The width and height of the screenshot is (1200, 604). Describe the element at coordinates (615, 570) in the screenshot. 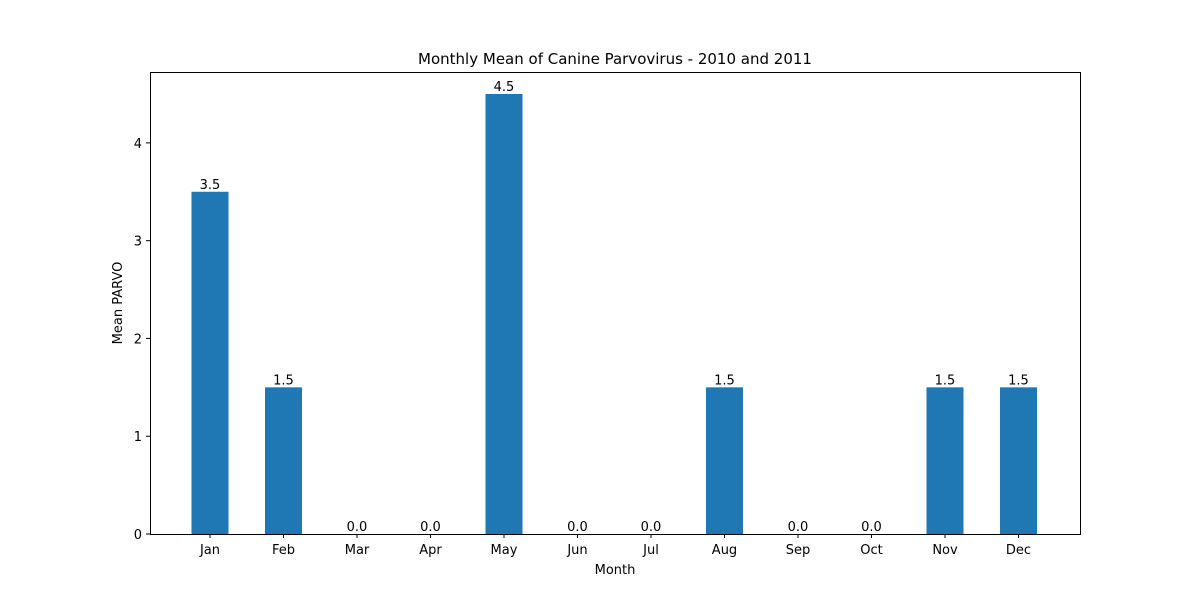

I see `x-axis-label: Month` at that location.